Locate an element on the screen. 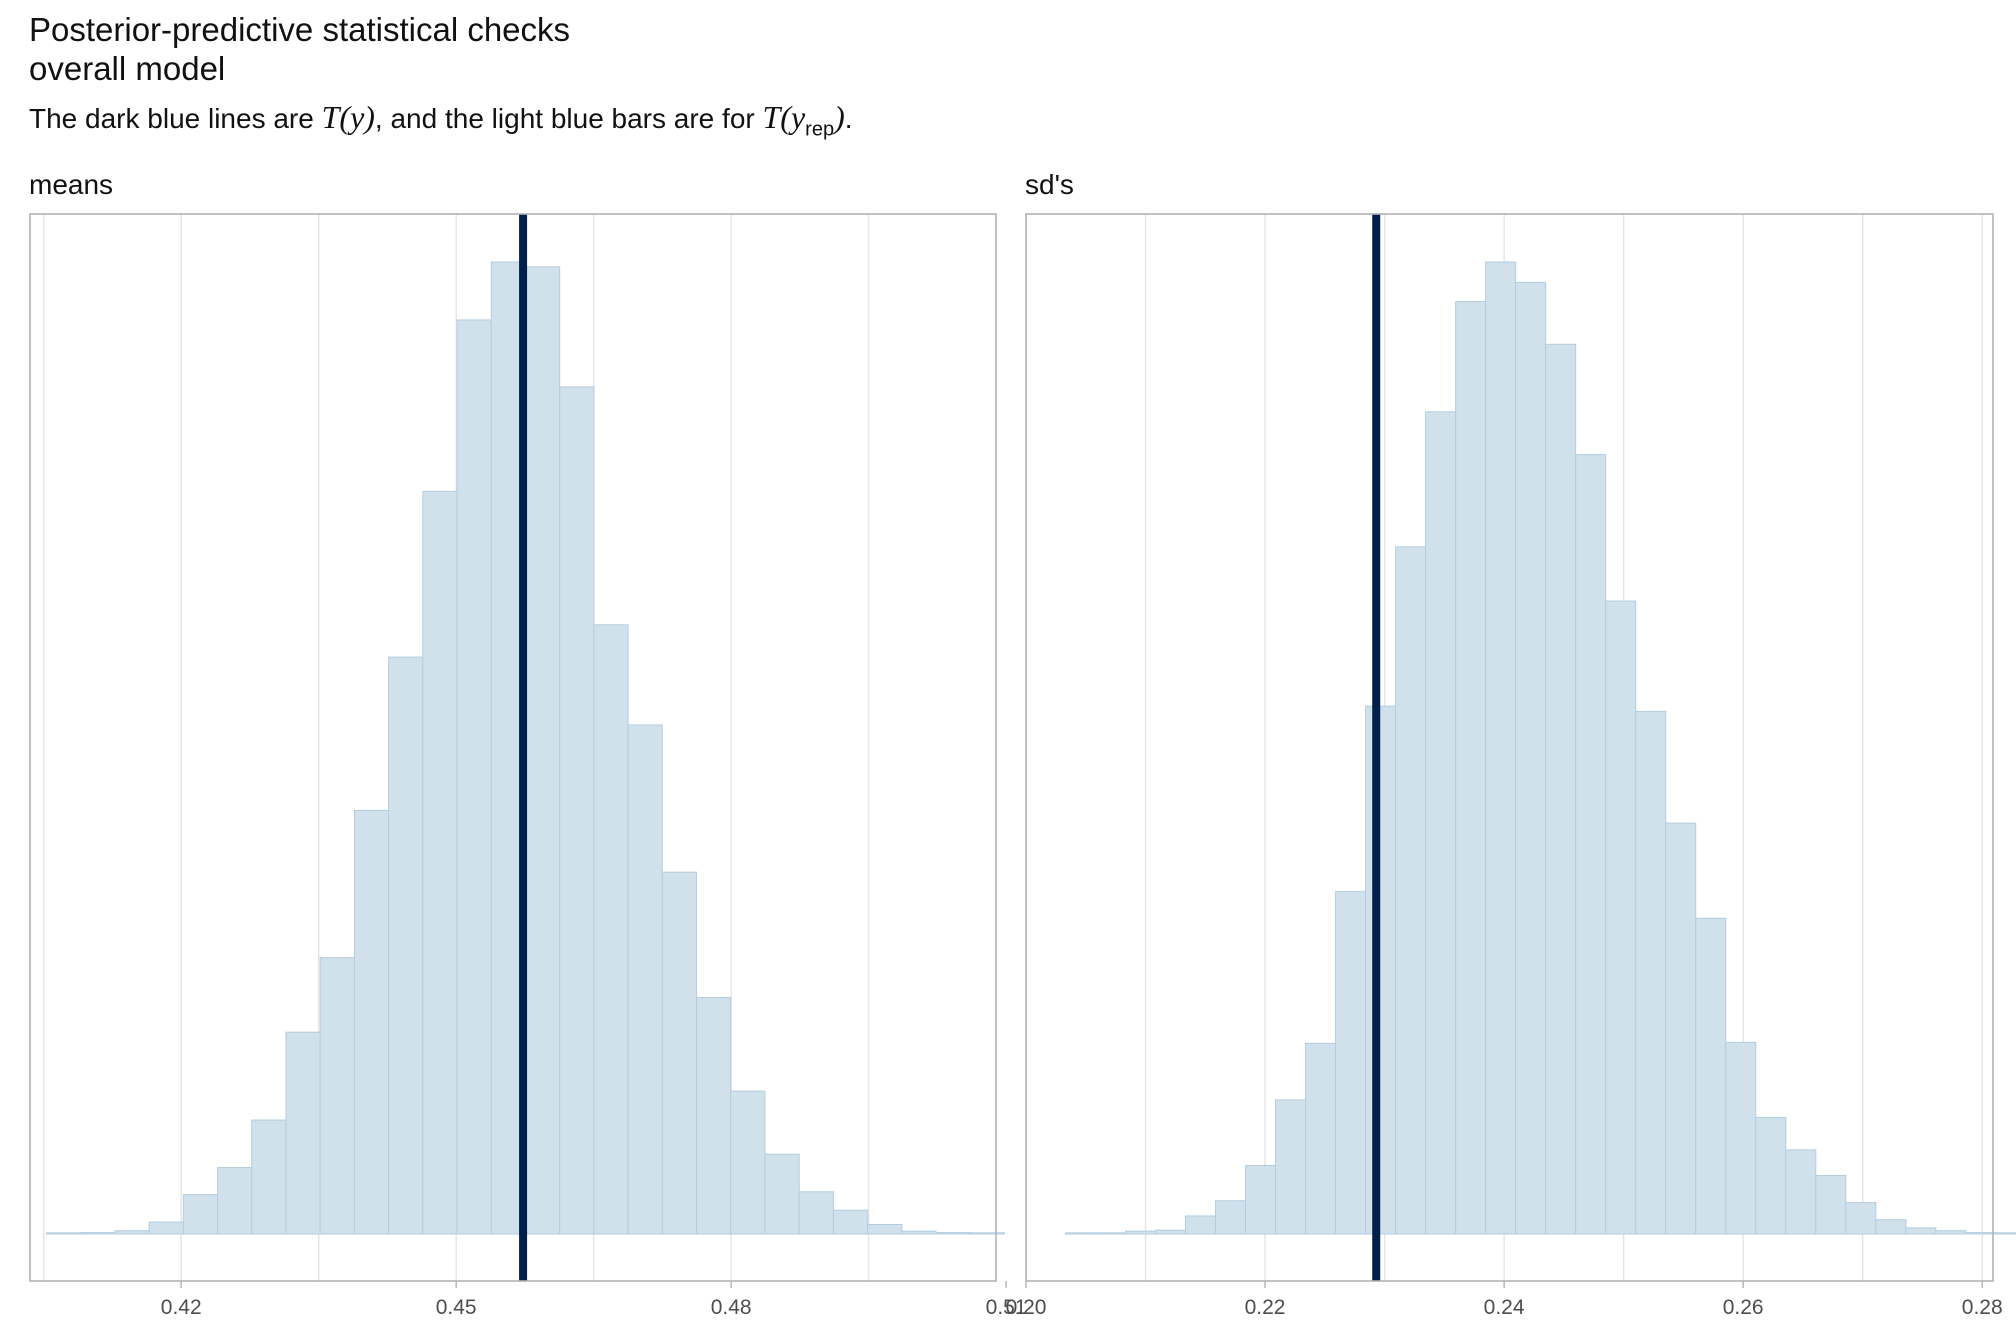 The image size is (2016, 1344). subtitle-tyrep-close: ) is located at coordinates (839, 117).